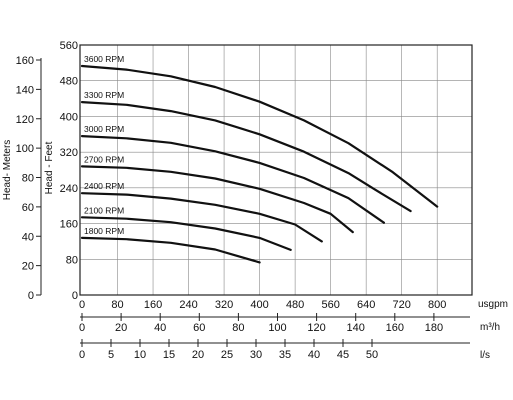 This screenshot has width=513, height=400. What do you see at coordinates (69, 117) in the screenshot?
I see `head-feet-tick-label: 400` at bounding box center [69, 117].